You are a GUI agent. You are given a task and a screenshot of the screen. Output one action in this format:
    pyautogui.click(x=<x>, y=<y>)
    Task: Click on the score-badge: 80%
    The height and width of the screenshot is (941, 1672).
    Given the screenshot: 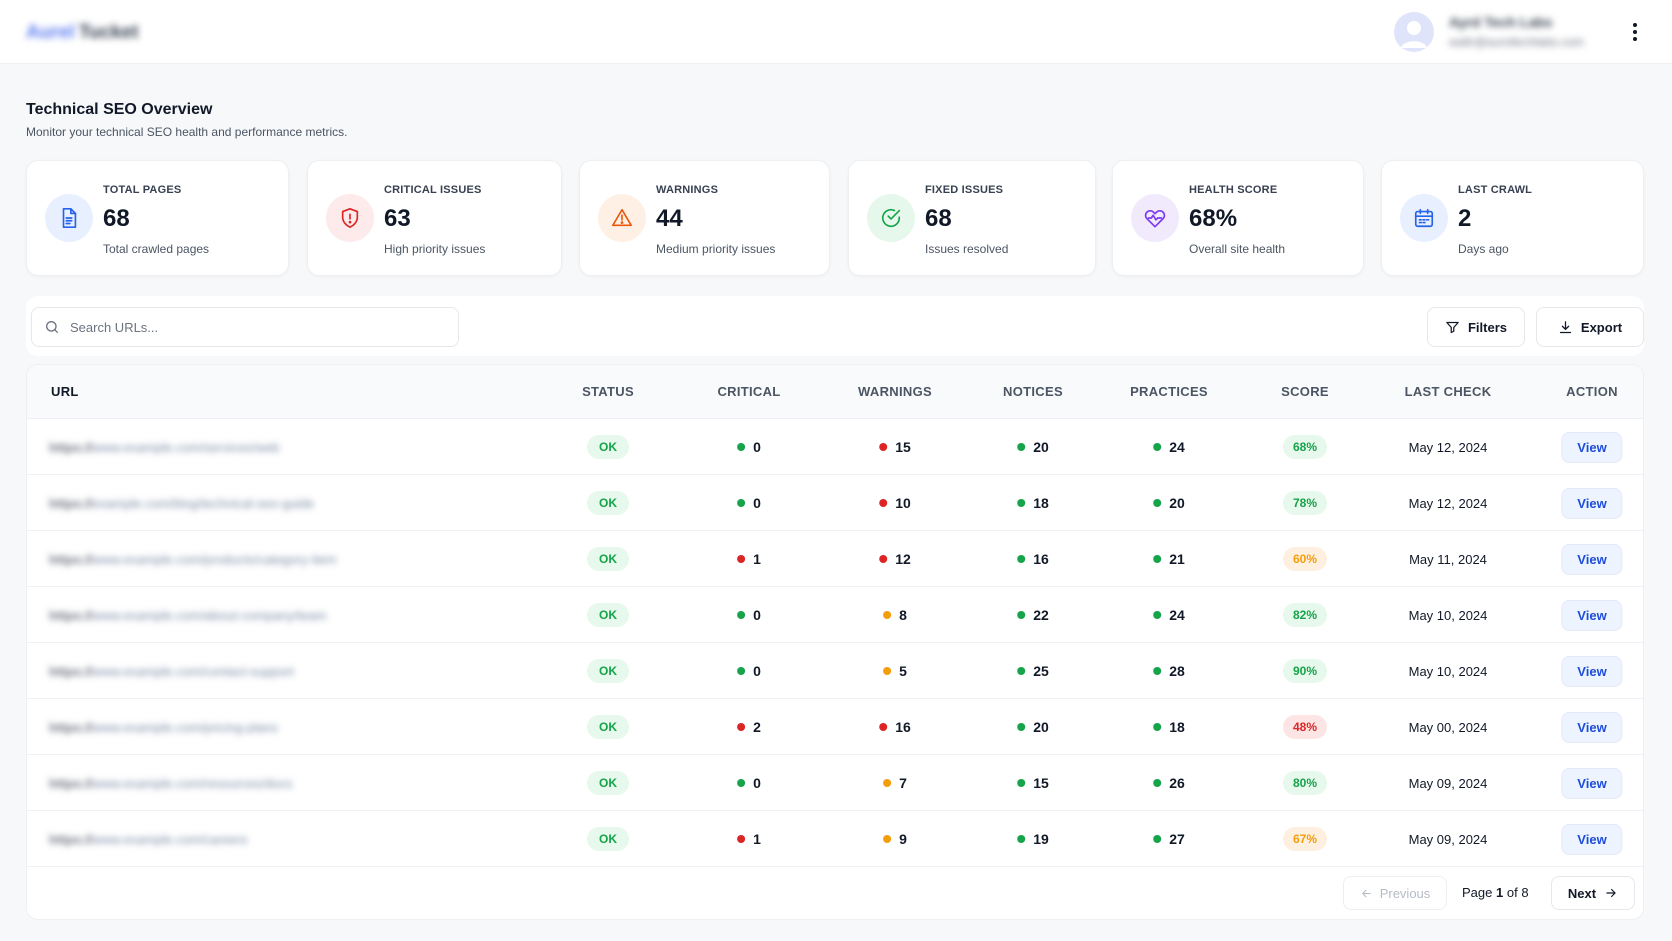 What is the action you would take?
    pyautogui.click(x=1305, y=783)
    